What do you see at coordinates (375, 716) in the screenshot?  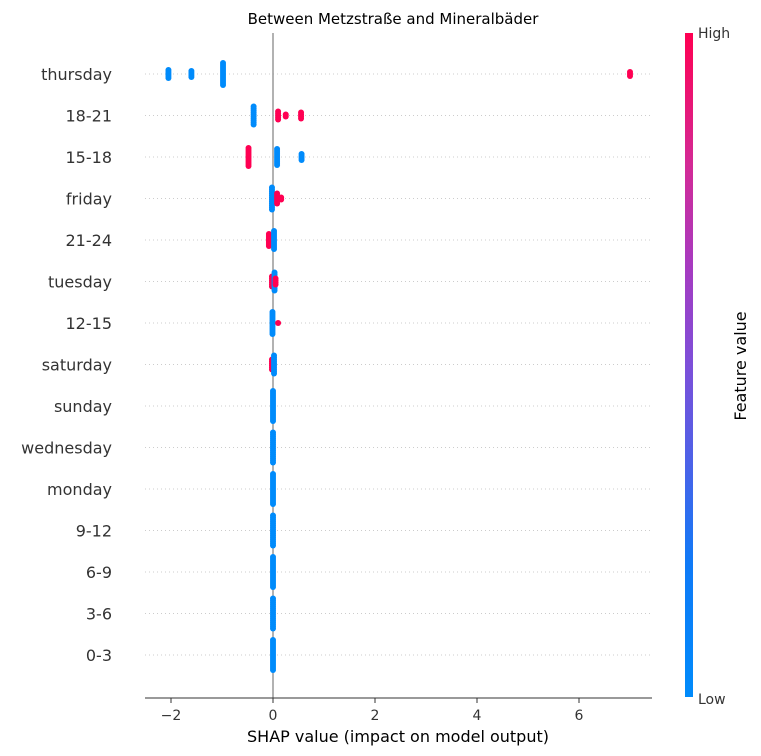 I see `x-tick-label: 2` at bounding box center [375, 716].